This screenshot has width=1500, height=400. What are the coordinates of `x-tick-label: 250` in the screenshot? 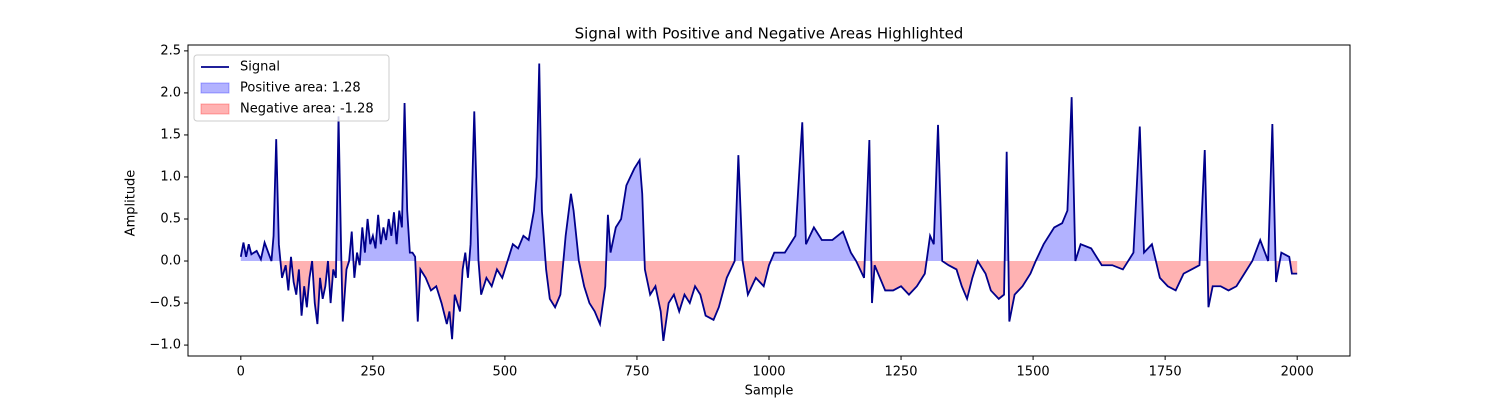 It's located at (372, 372).